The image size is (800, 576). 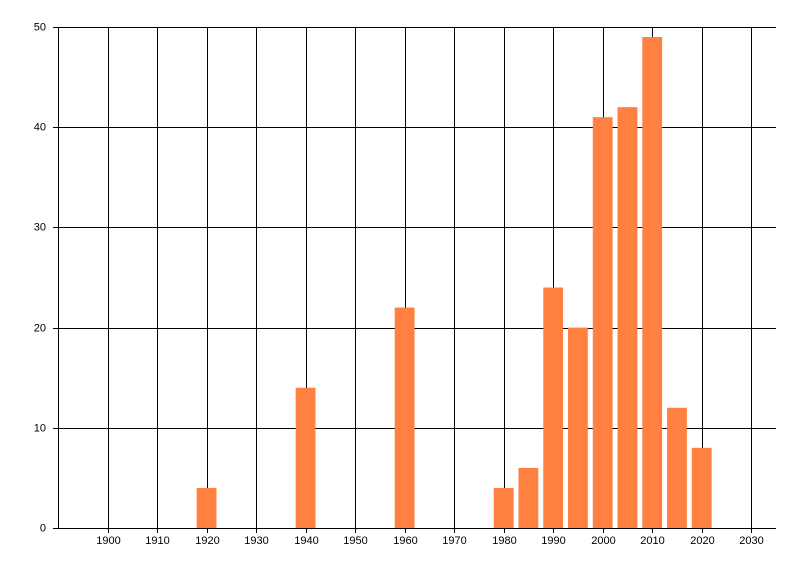 What do you see at coordinates (207, 541) in the screenshot?
I see `x-tick-label: 1920` at bounding box center [207, 541].